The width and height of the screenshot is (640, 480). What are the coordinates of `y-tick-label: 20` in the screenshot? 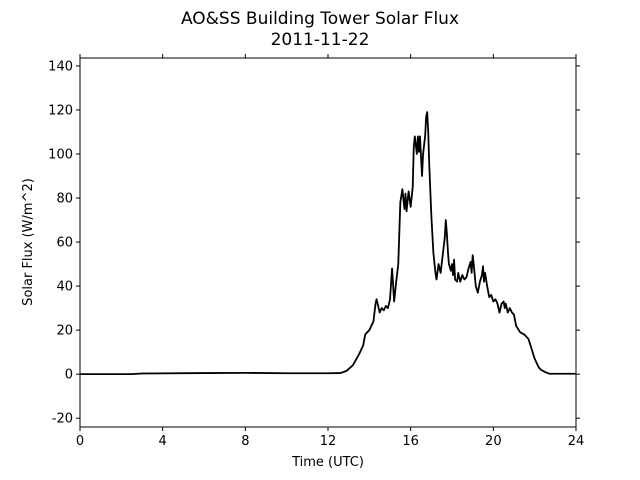 It's located at (64, 331).